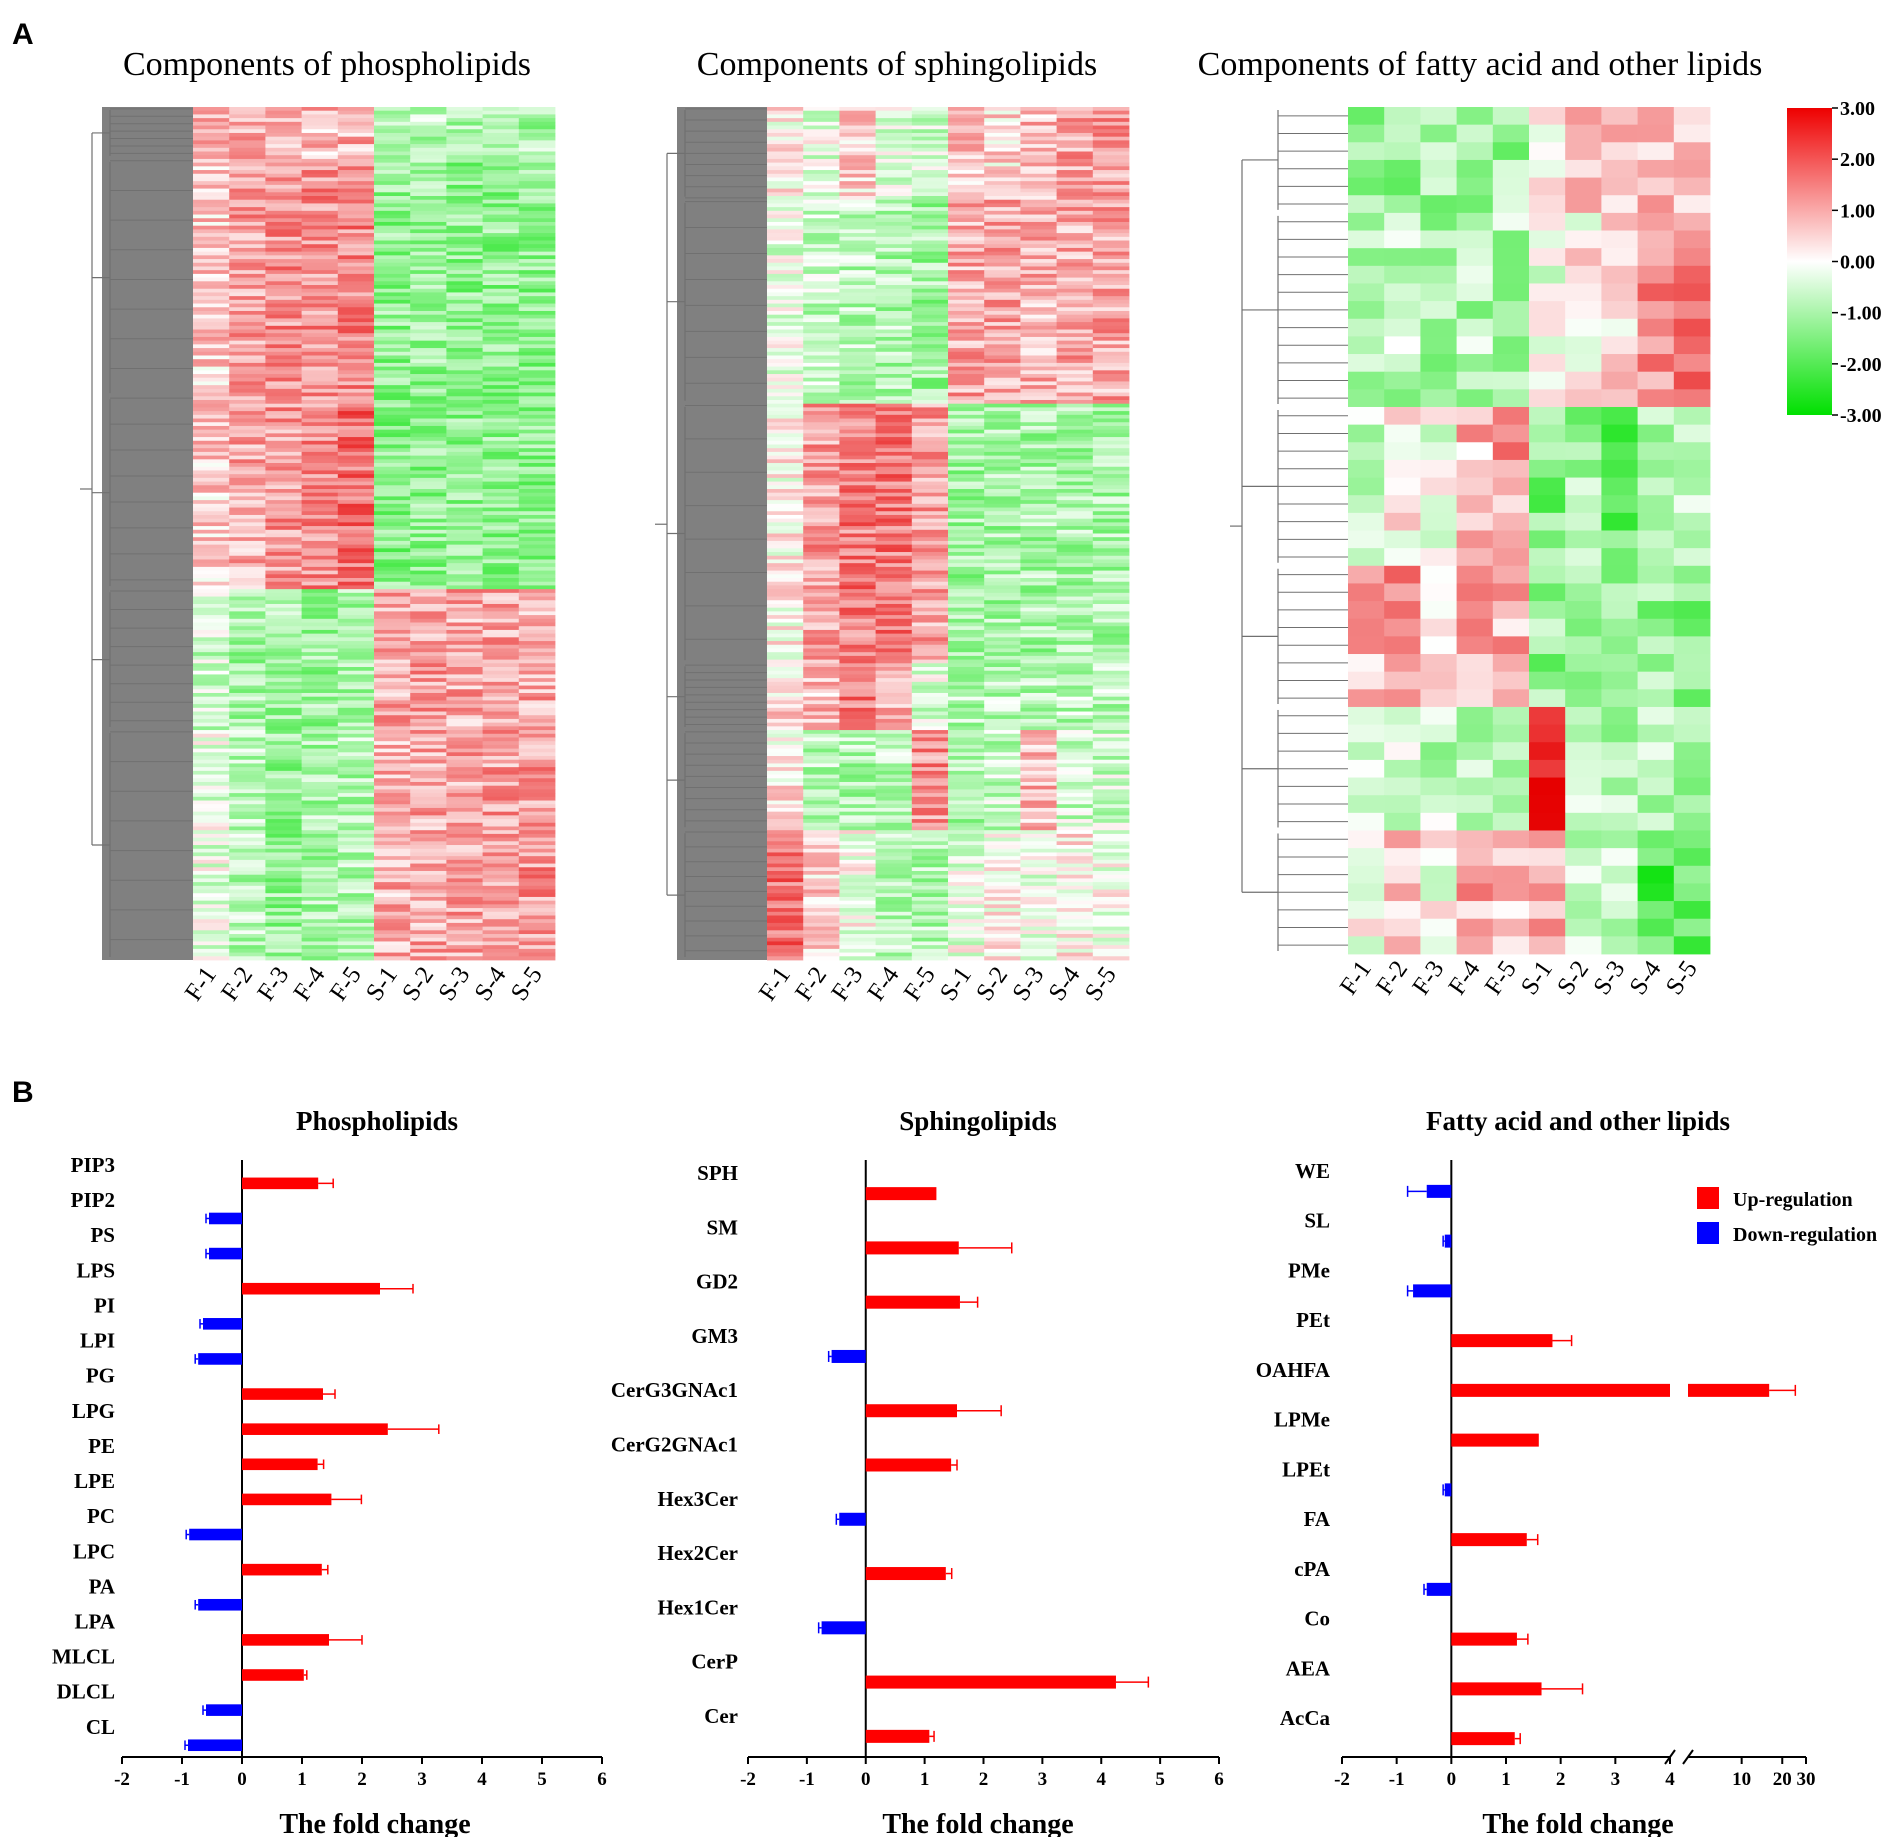 The image size is (1900, 1837). Describe the element at coordinates (920, 984) in the screenshot. I see `sample-label: F-5` at that location.